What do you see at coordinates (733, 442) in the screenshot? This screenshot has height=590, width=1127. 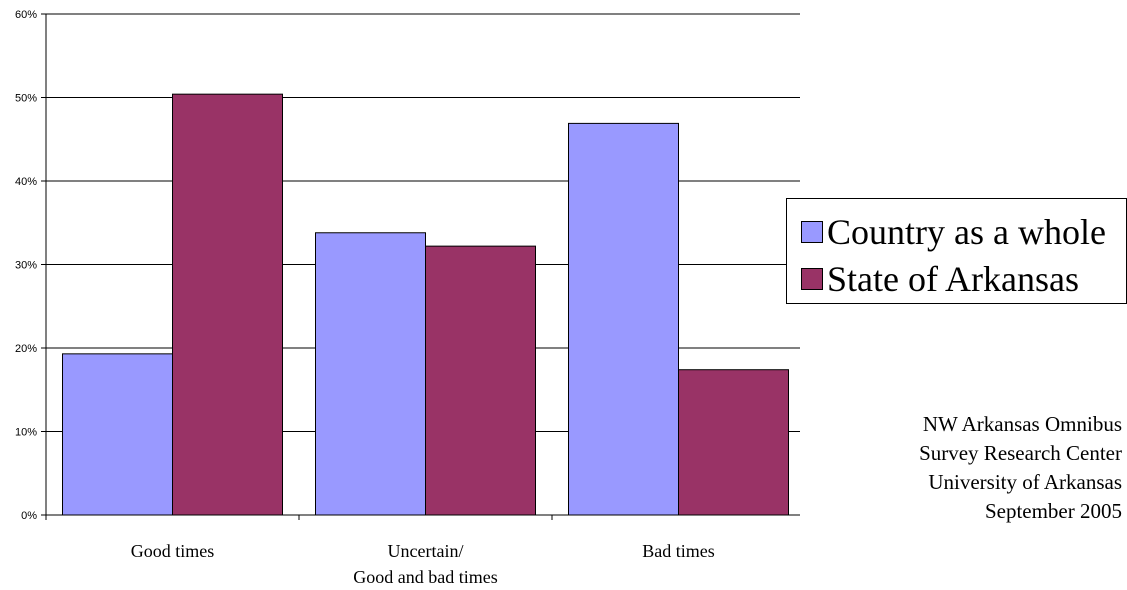 I see `bar-series2-cat3` at bounding box center [733, 442].